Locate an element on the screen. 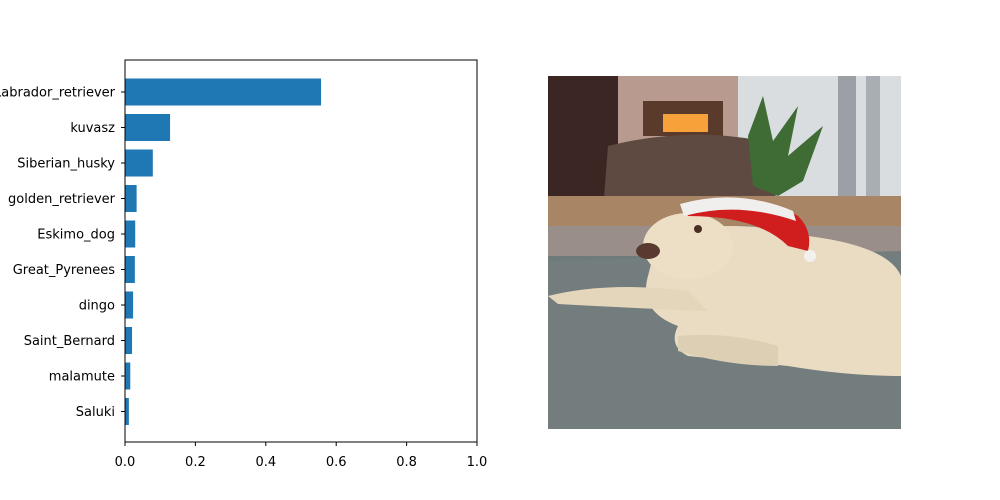 The image size is (1000, 500). x-tick-label: 0.0 is located at coordinates (125, 462).